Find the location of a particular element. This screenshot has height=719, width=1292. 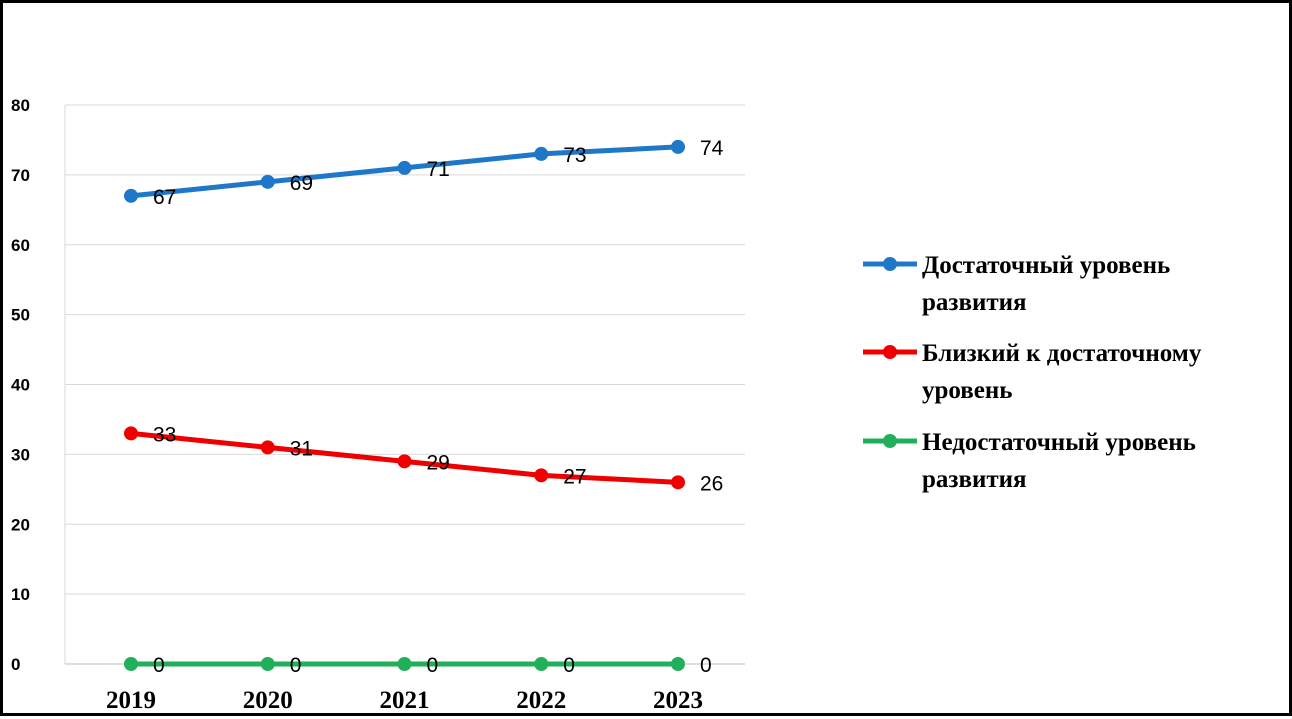

y-tick-label: 0 is located at coordinates (15, 664).